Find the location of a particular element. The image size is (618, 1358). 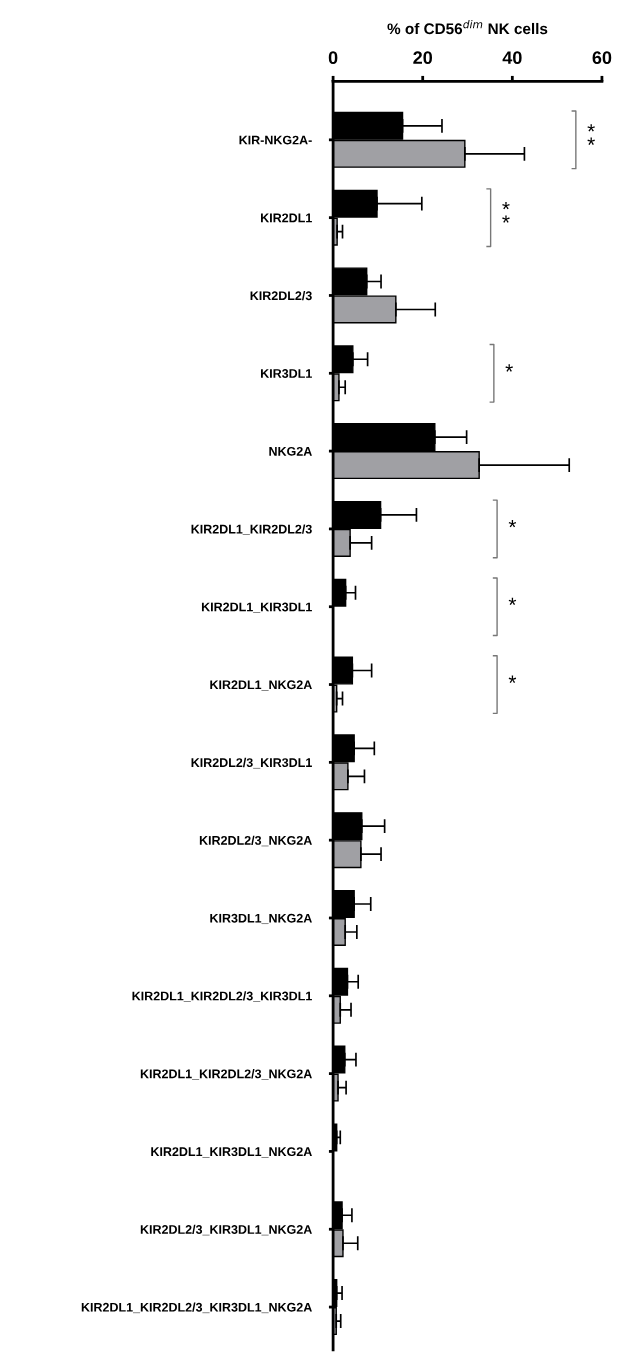

y-tick-label: KIR2DL2/3_KIR3DL1 is located at coordinates (251, 763).